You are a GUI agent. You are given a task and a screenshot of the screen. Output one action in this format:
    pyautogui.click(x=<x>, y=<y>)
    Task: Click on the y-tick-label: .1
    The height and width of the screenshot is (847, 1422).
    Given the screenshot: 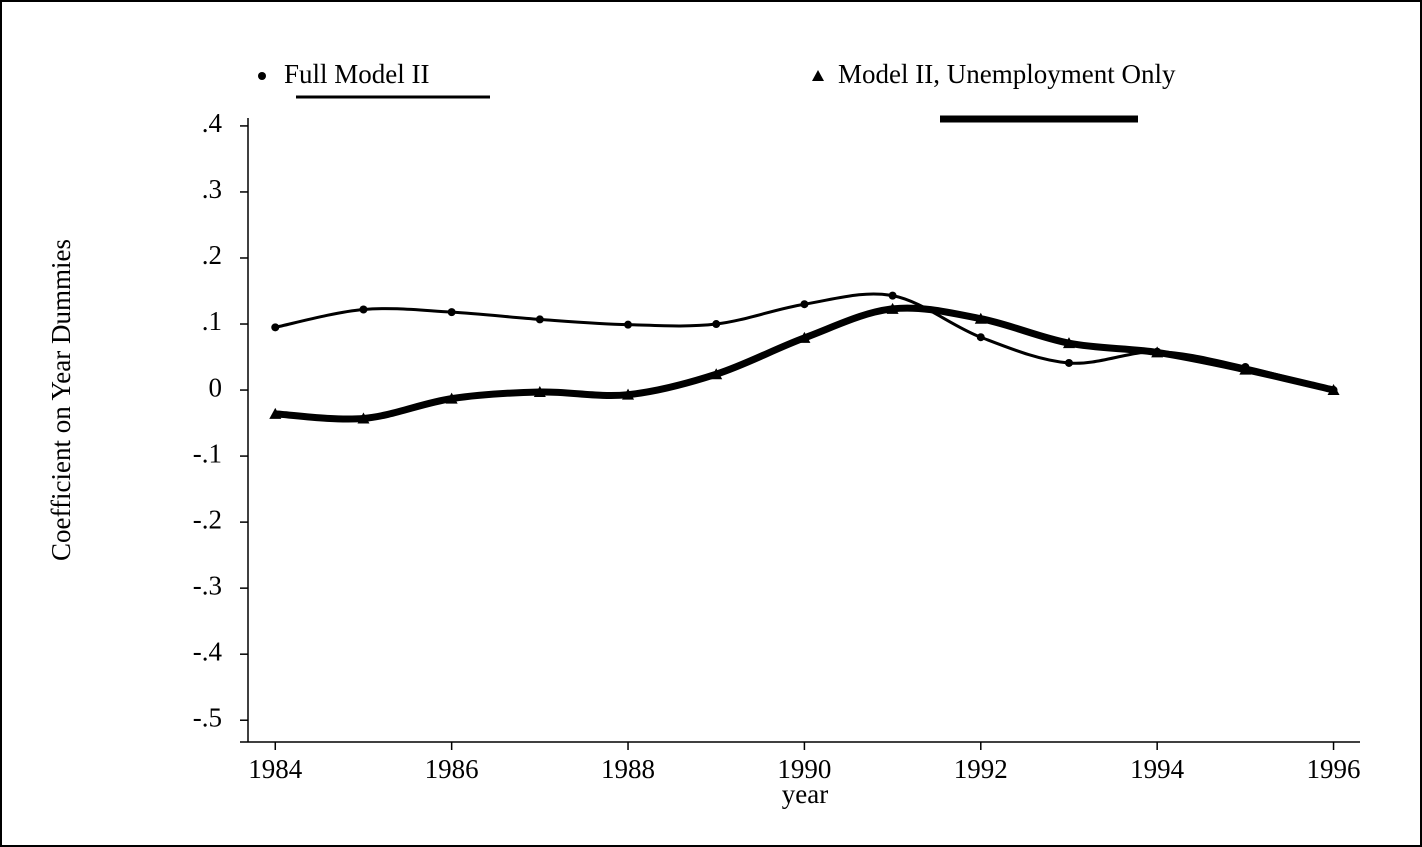 What is the action you would take?
    pyautogui.click(x=212, y=321)
    